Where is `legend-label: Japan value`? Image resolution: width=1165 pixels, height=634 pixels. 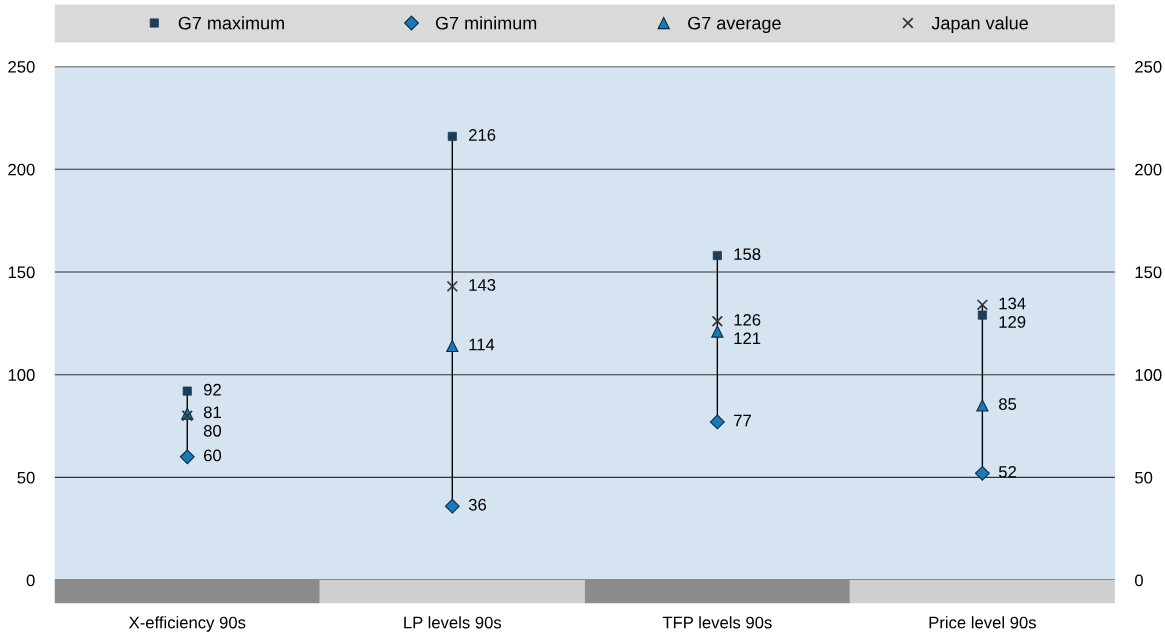
legend-label: Japan value is located at coordinates (979, 25).